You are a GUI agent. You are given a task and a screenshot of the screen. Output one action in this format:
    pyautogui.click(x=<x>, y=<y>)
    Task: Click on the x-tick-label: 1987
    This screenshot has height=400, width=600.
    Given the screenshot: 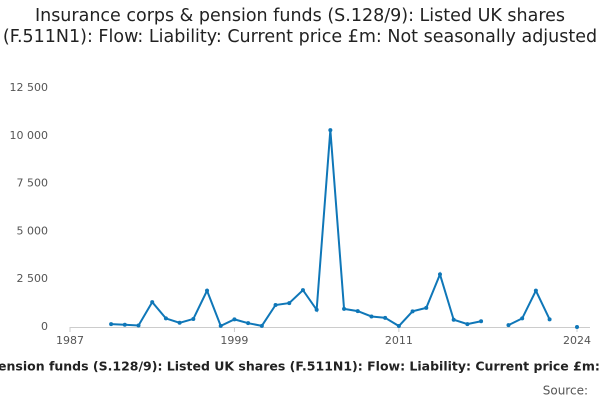 What is the action you would take?
    pyautogui.click(x=70, y=340)
    